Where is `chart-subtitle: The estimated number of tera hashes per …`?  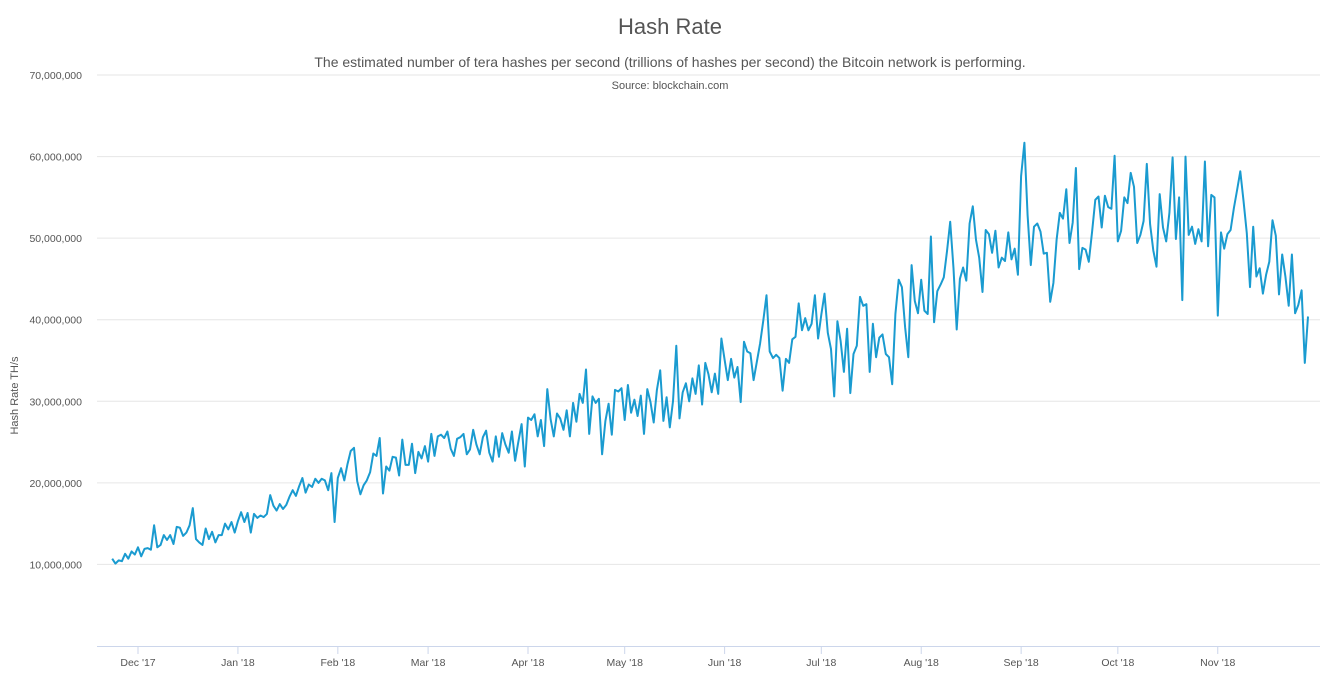 chart-subtitle: The estimated number of tera hashes per … is located at coordinates (670, 62).